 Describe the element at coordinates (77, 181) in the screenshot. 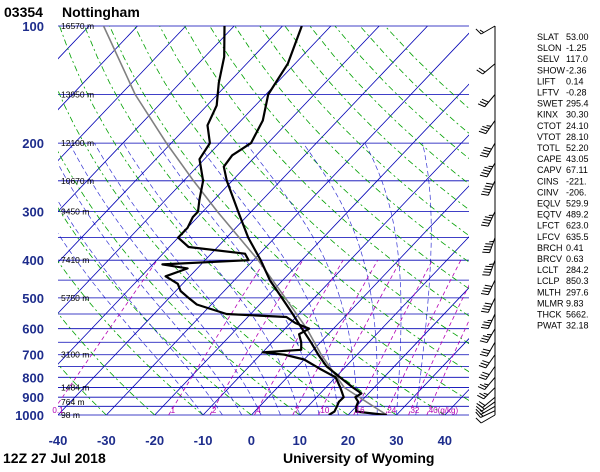

I see `height-label: 10670 m` at that location.